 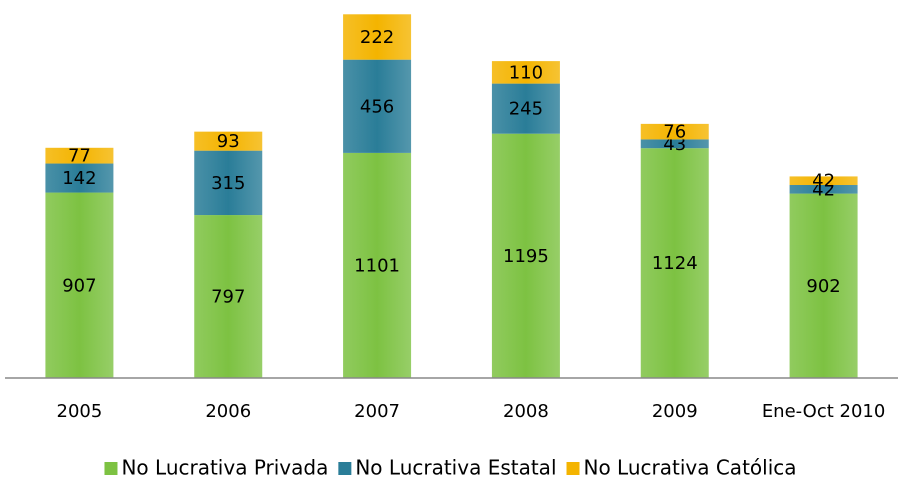 I want to click on value-label: 142, so click(x=79, y=178).